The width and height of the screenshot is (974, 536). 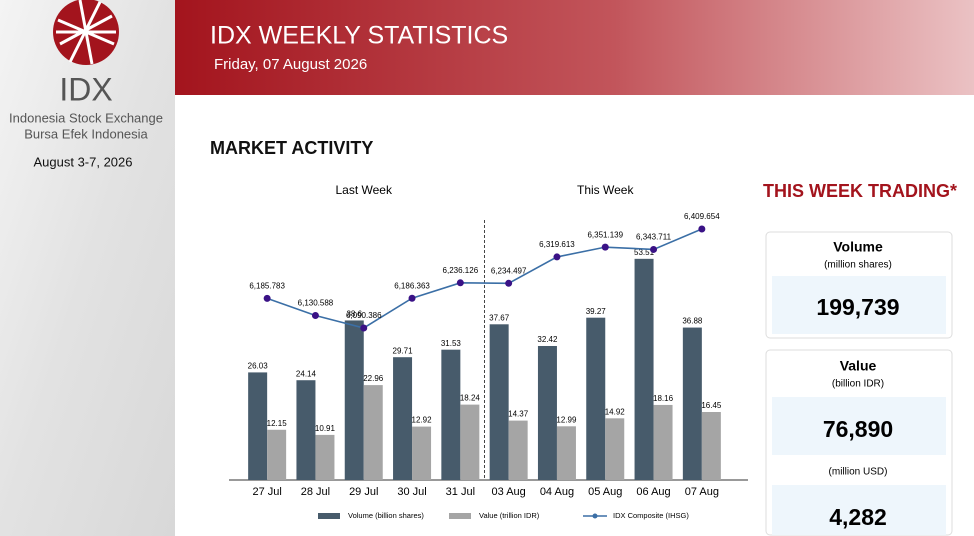 I want to click on legend-label: Volume (billion shares), so click(x=386, y=515).